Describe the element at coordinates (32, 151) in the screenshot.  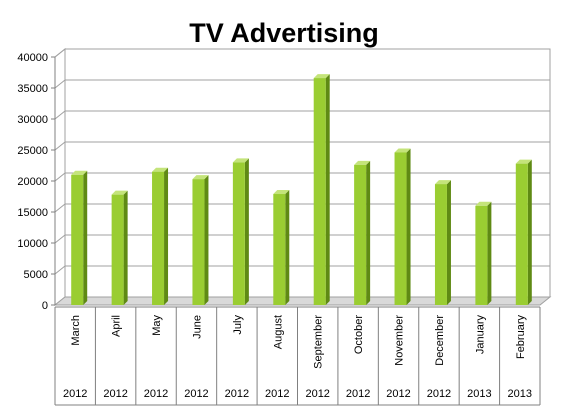
I see `y-tick-label: 25000` at that location.